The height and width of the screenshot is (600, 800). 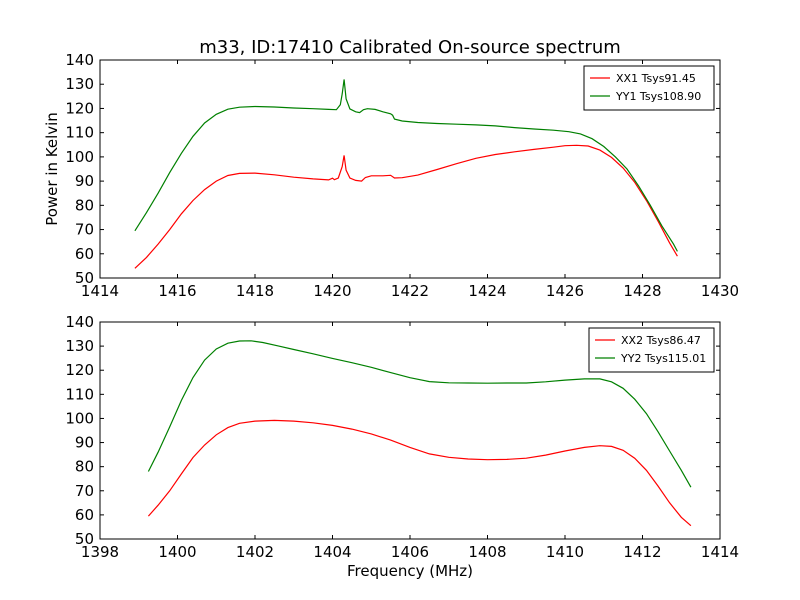 What do you see at coordinates (487, 291) in the screenshot?
I see `x-tick-label: 1424` at bounding box center [487, 291].